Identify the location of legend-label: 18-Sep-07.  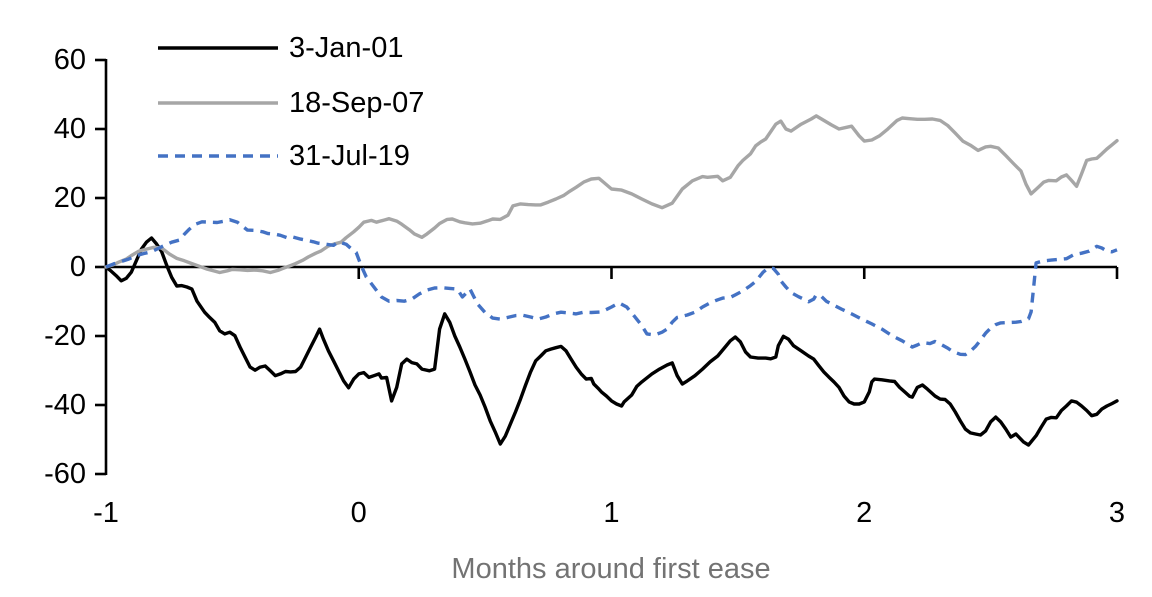
(356, 103).